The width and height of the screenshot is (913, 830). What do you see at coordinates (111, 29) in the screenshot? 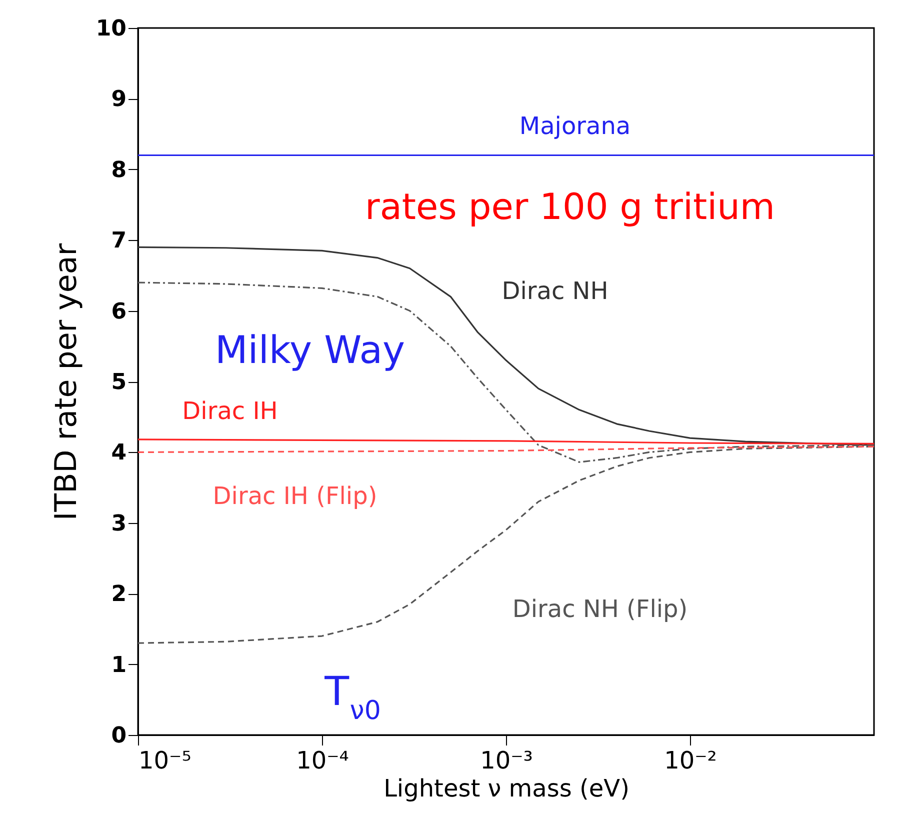
I see `y-tick-label: 10` at bounding box center [111, 29].